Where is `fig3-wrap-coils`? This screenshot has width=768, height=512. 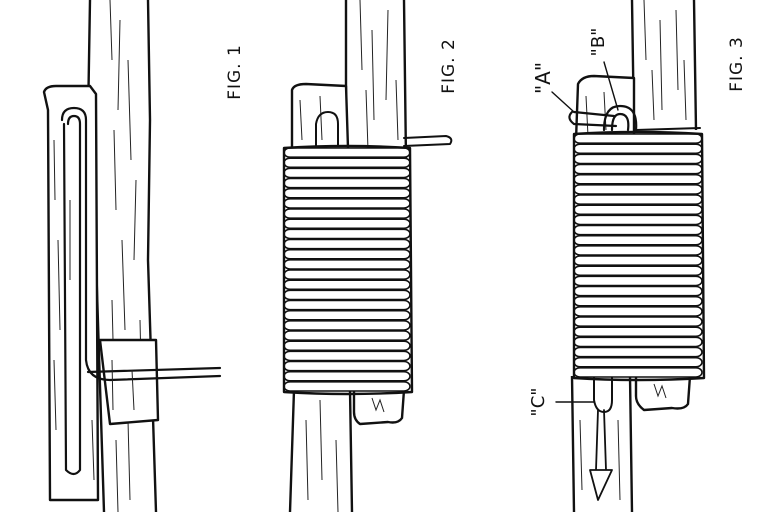
fig3-wrap-coils is located at coordinates (639, 256).